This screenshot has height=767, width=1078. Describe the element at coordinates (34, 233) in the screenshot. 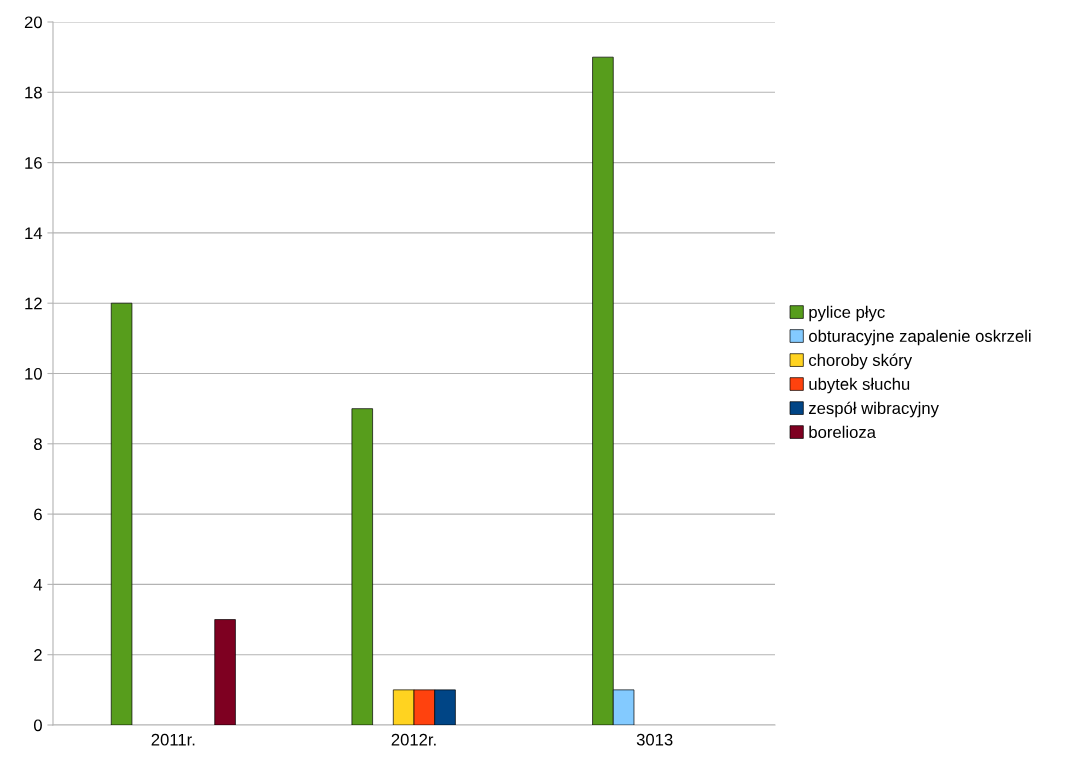

I see `y-tick-label: 14` at that location.